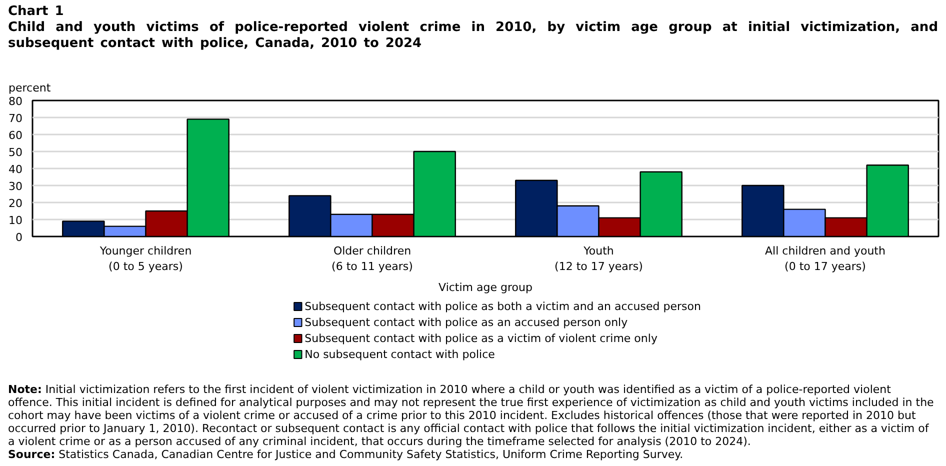 Image resolution: width=946 pixels, height=466 pixels. What do you see at coordinates (346, 454) in the screenshot?
I see `source-note: Source: Statistics Canada, Canadian Centre for Justice and Community Safety Statistics, Uniform Crime Reporting Survey.` at bounding box center [346, 454].